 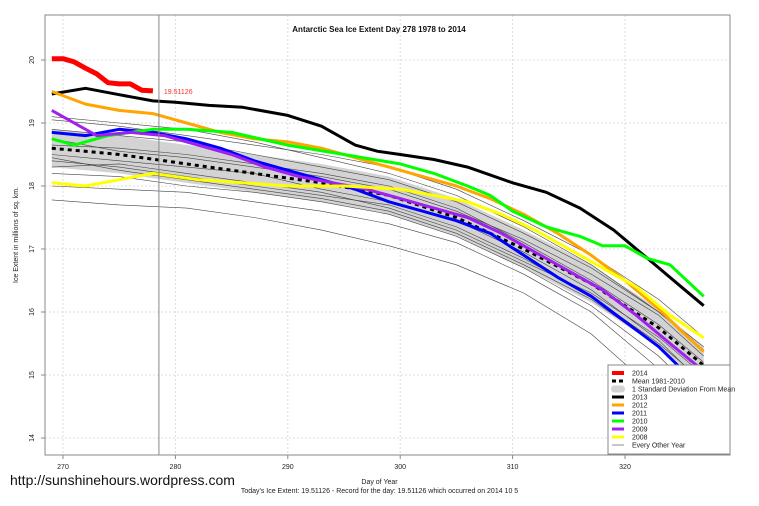 What do you see at coordinates (669, 409) in the screenshot?
I see `legend-box` at bounding box center [669, 409].